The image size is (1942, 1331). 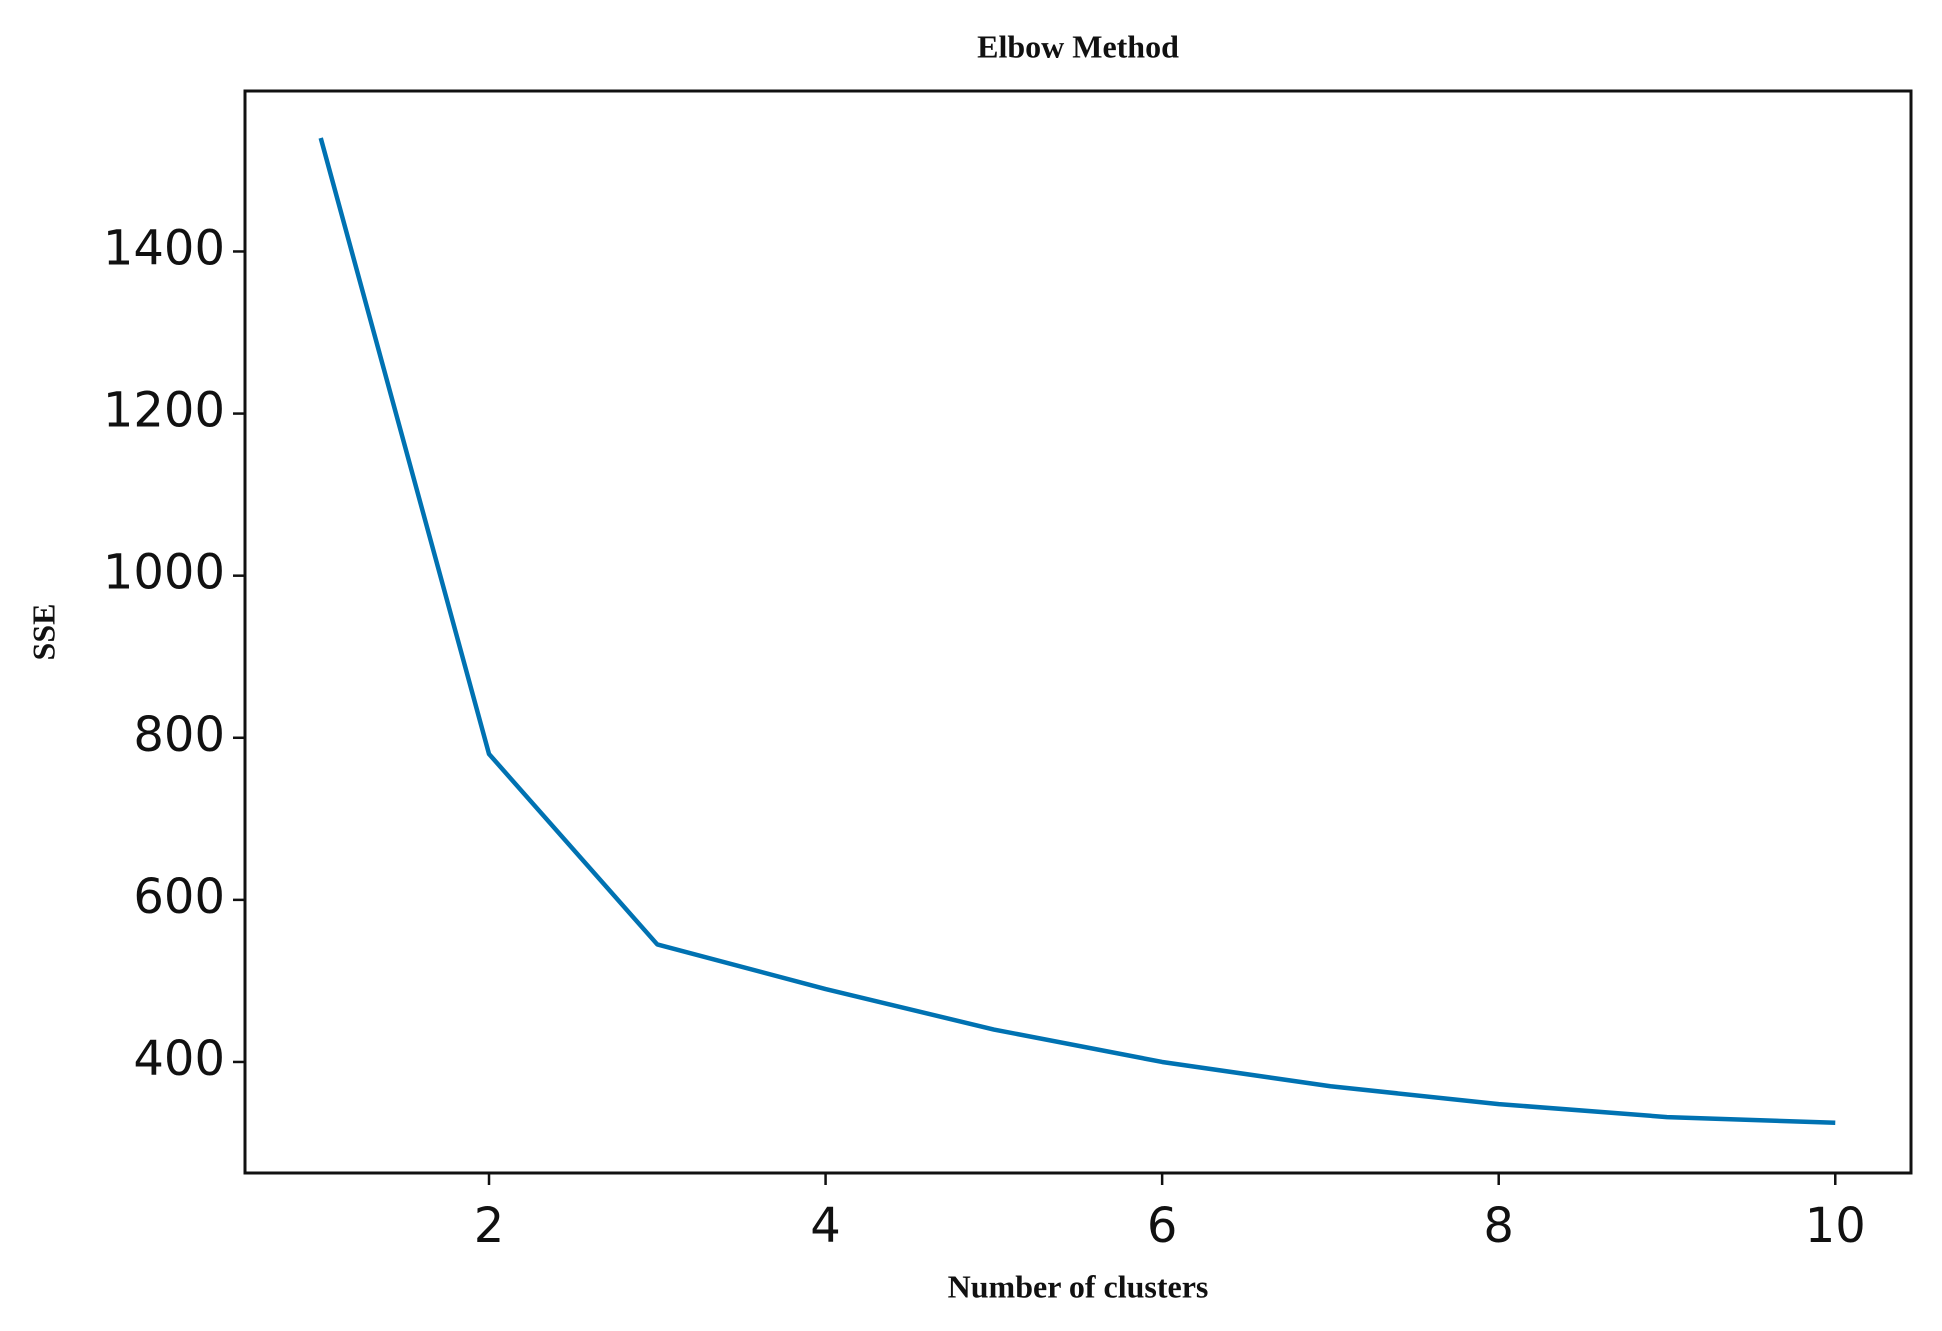 I want to click on x-tick-label: 8, so click(x=1498, y=1226).